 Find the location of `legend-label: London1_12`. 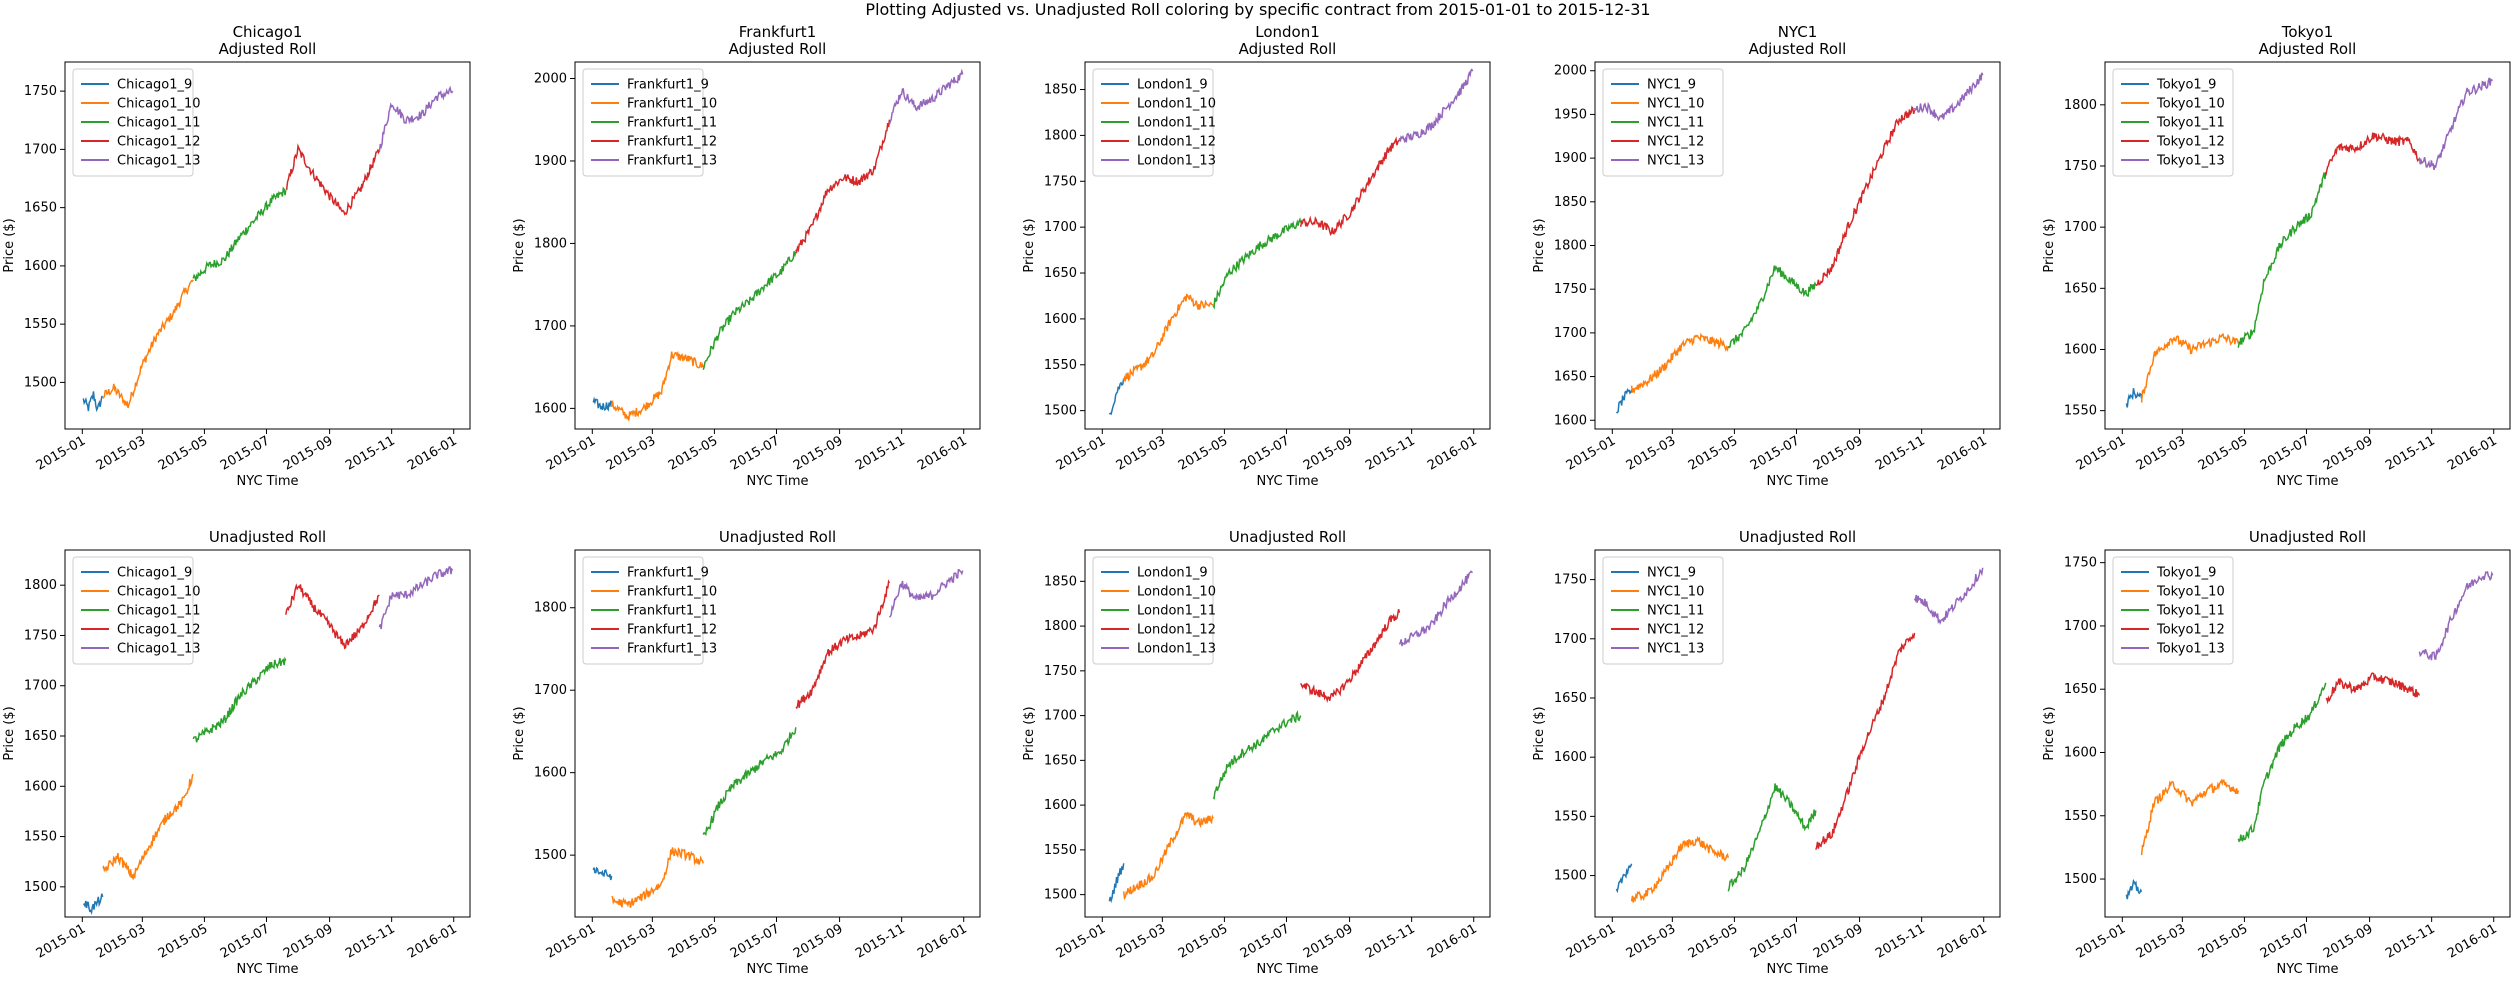

legend-label: London1_12 is located at coordinates (1176, 142).